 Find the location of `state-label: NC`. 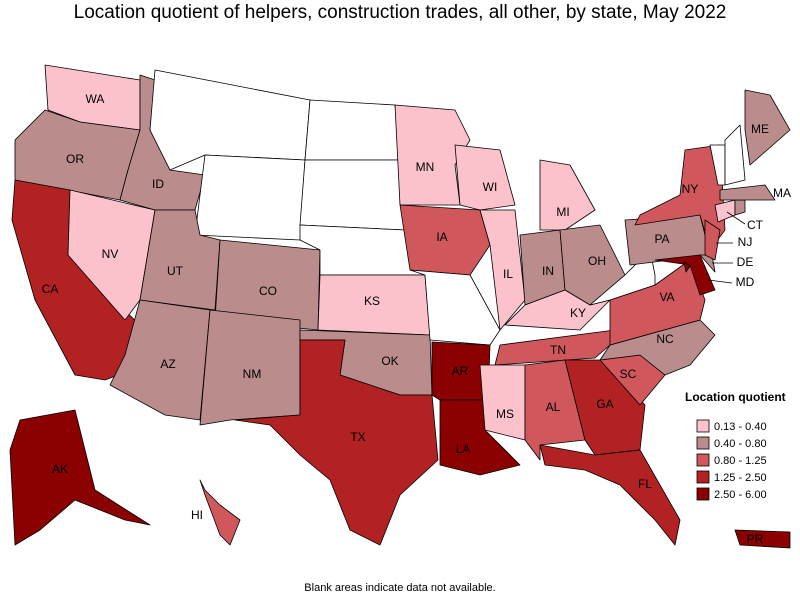

state-label: NC is located at coordinates (665, 339).